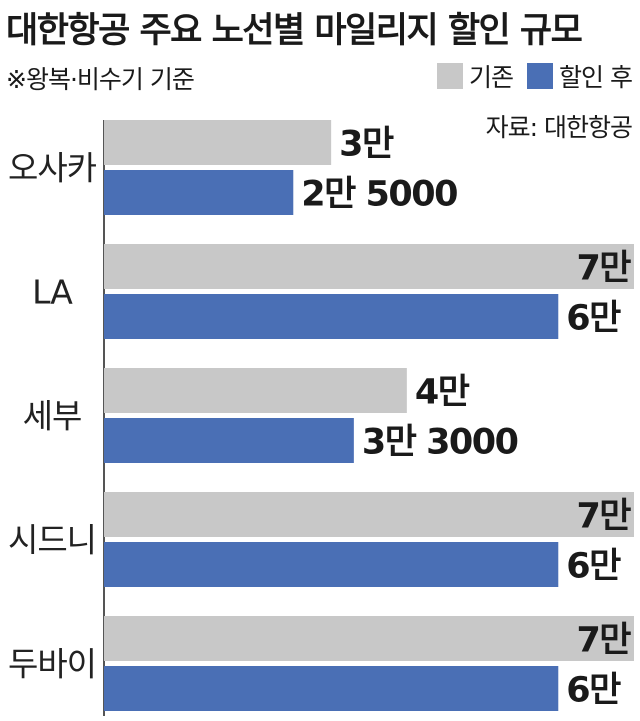 This screenshot has width=640, height=721. What do you see at coordinates (52, 664) in the screenshot?
I see `category-label: 두바이` at bounding box center [52, 664].